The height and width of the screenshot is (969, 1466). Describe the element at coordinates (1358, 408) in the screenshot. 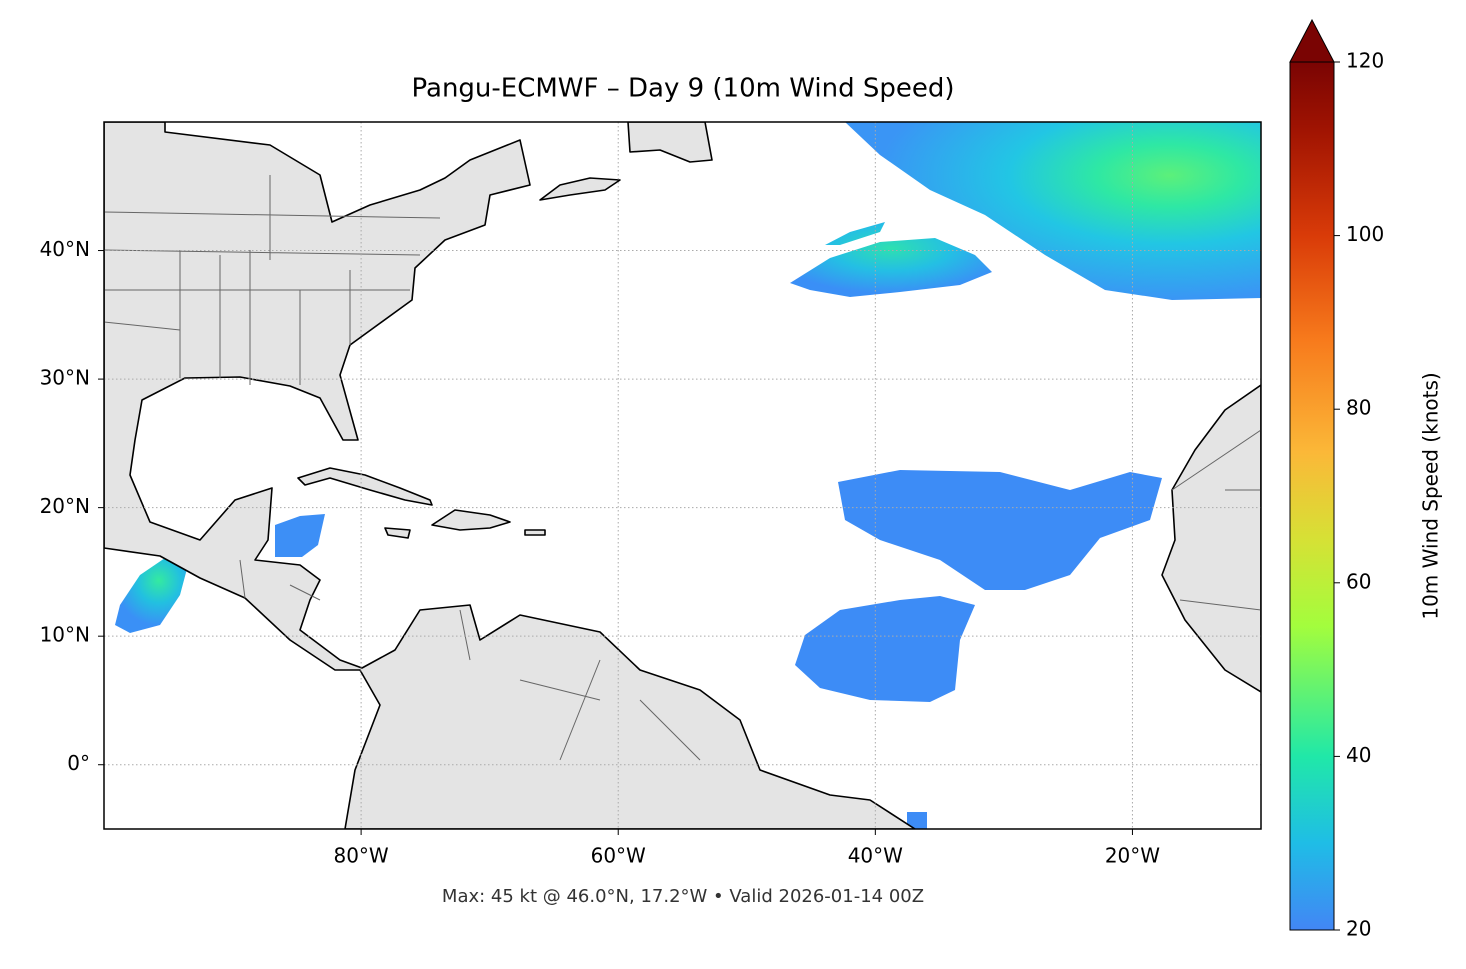

I see `colorbar-tick-label: 80` at that location.